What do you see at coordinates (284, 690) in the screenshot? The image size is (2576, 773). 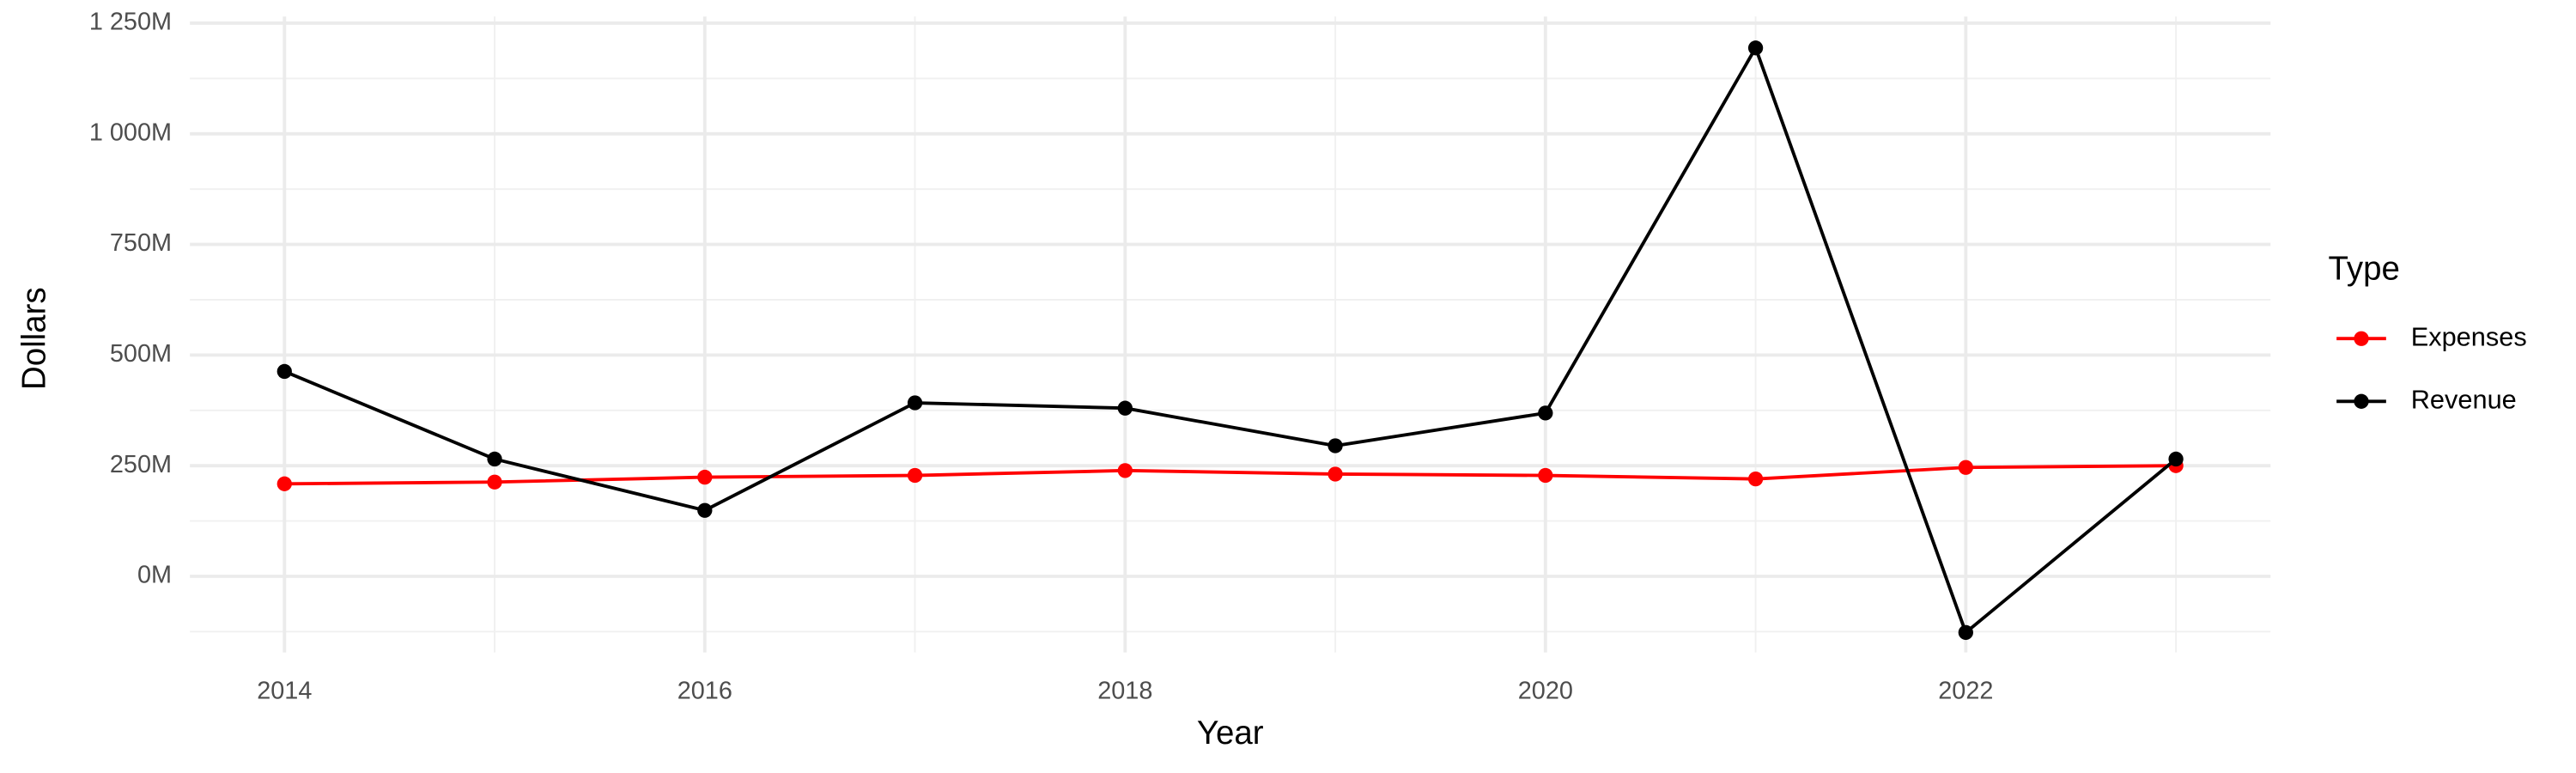 I see `x-tick-label: 2014` at bounding box center [284, 690].